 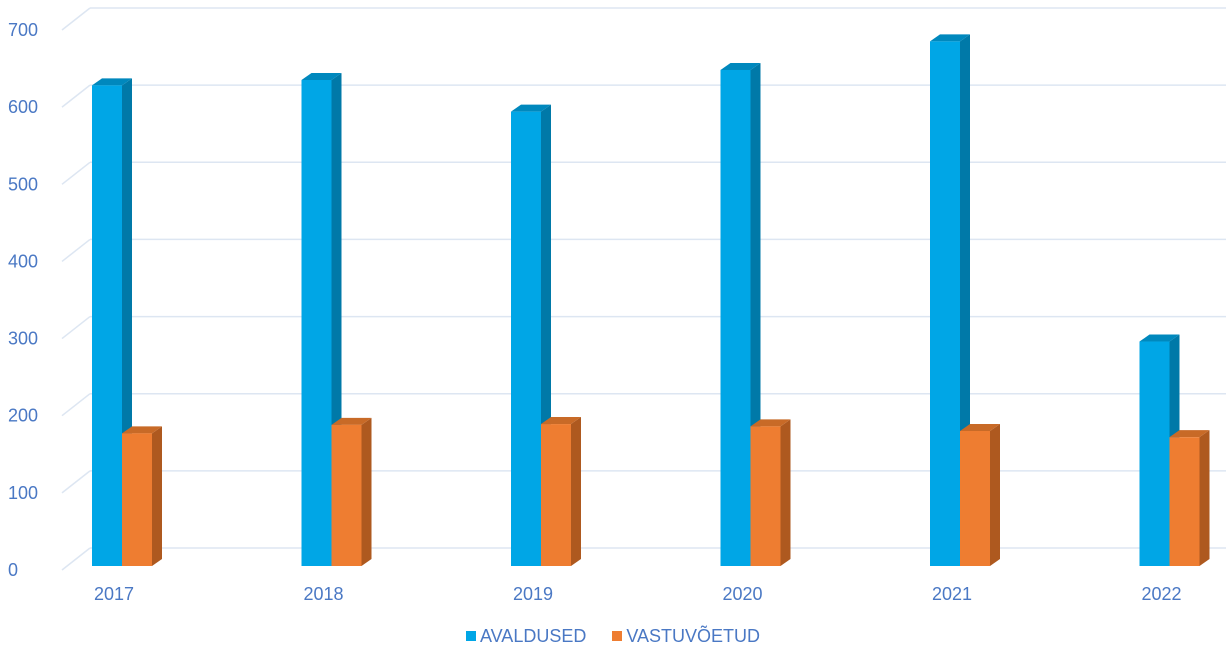 What do you see at coordinates (23, 493) in the screenshot?
I see `y-tick-label: 100` at bounding box center [23, 493].